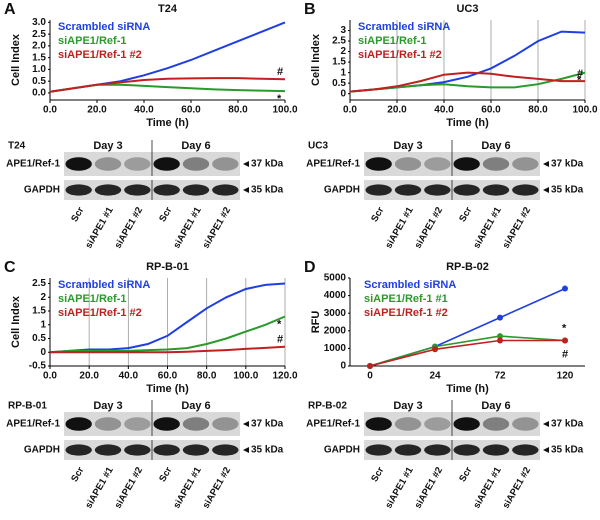 The height and width of the screenshot is (520, 600). What do you see at coordinates (467, 267) in the screenshot?
I see `chart-title: RP-B-02` at bounding box center [467, 267].